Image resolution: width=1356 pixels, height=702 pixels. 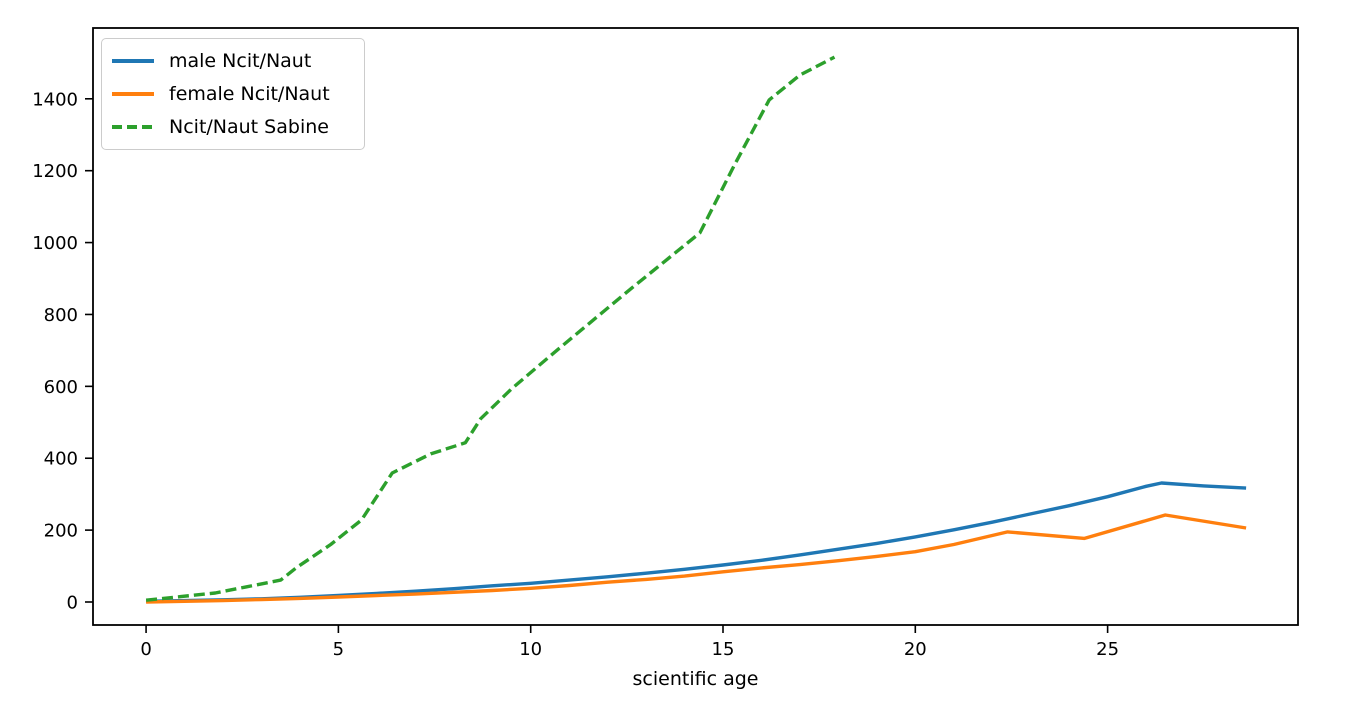 What do you see at coordinates (61, 315) in the screenshot?
I see `y-tick-label: 800` at bounding box center [61, 315].